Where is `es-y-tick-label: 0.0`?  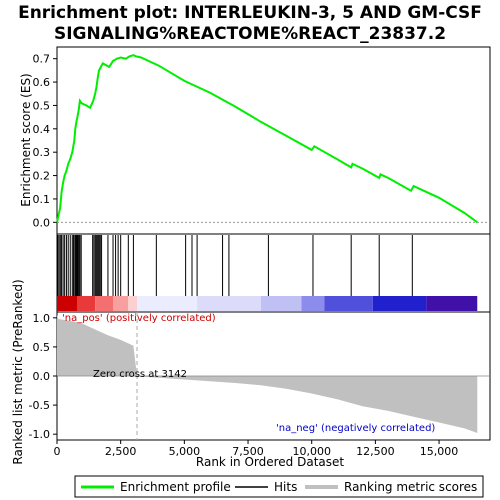 es-y-tick-label: 0.0 is located at coordinates (42, 222).